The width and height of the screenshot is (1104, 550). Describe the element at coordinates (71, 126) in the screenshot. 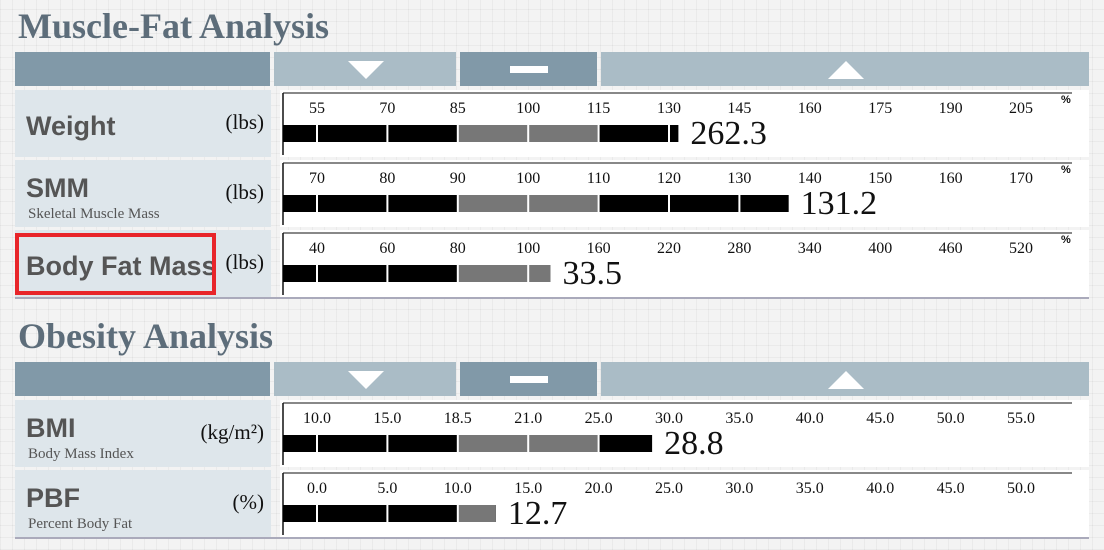

I see `row-name: Weight` at that location.